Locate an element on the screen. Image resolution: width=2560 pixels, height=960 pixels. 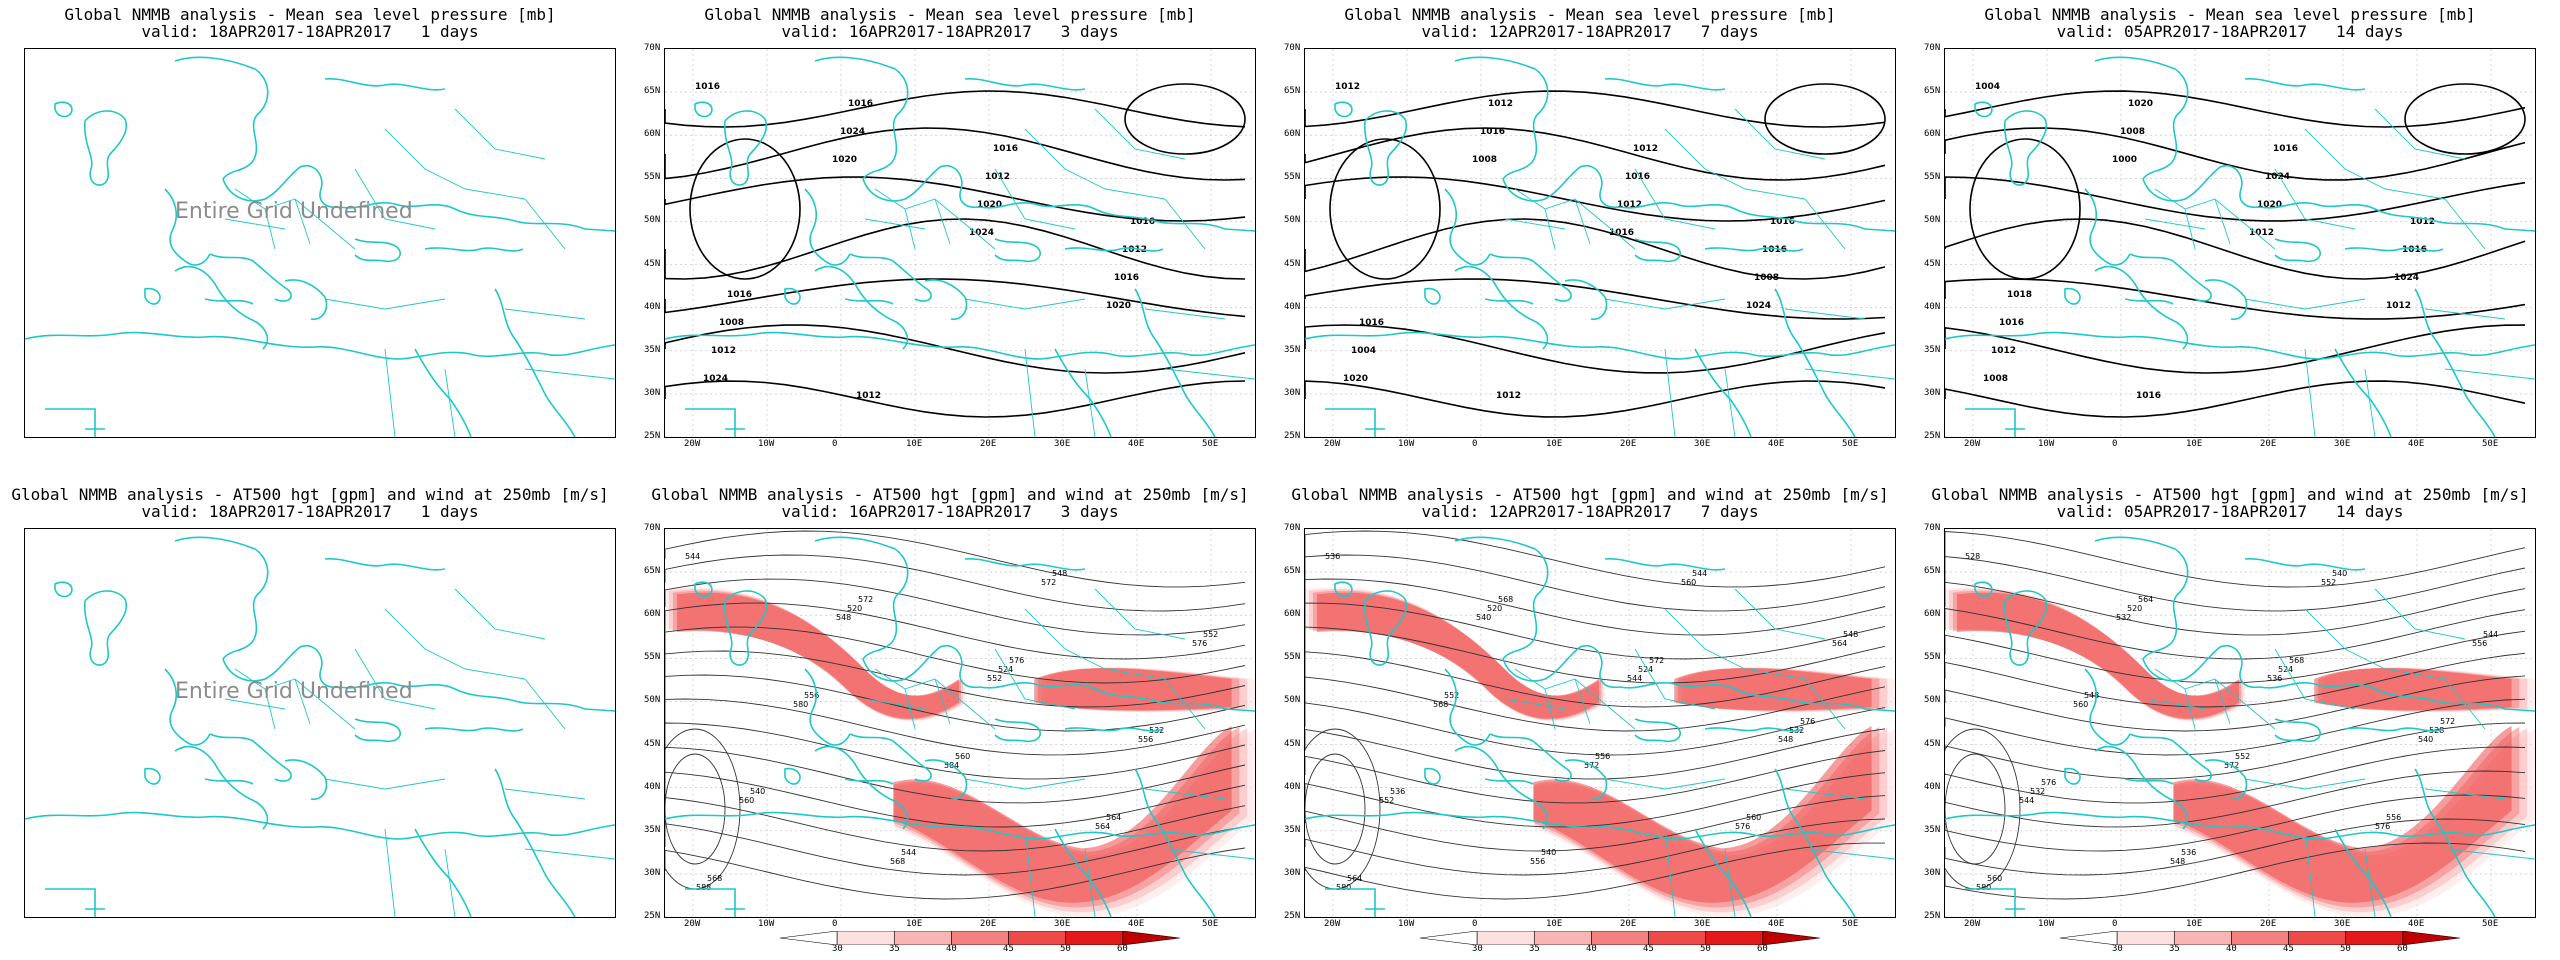
colorbar-tick-label: 50 is located at coordinates (1705, 949).